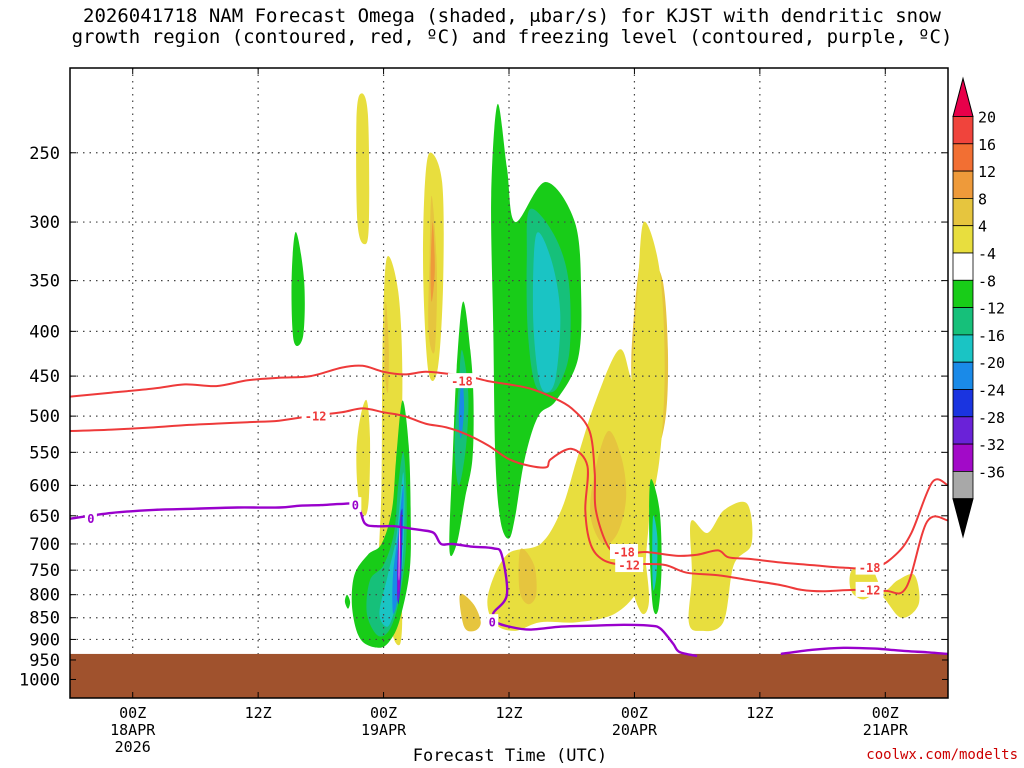 The height and width of the screenshot is (768, 1024). I want to click on colorbar-label-12: -32, so click(991, 445).